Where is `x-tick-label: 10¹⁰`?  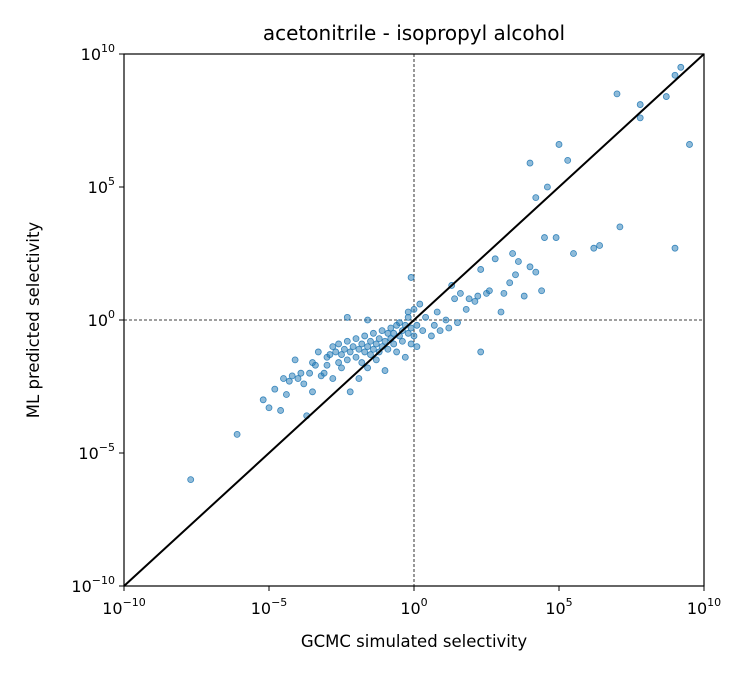
x-tick-label: 10¹⁰ is located at coordinates (704, 607).